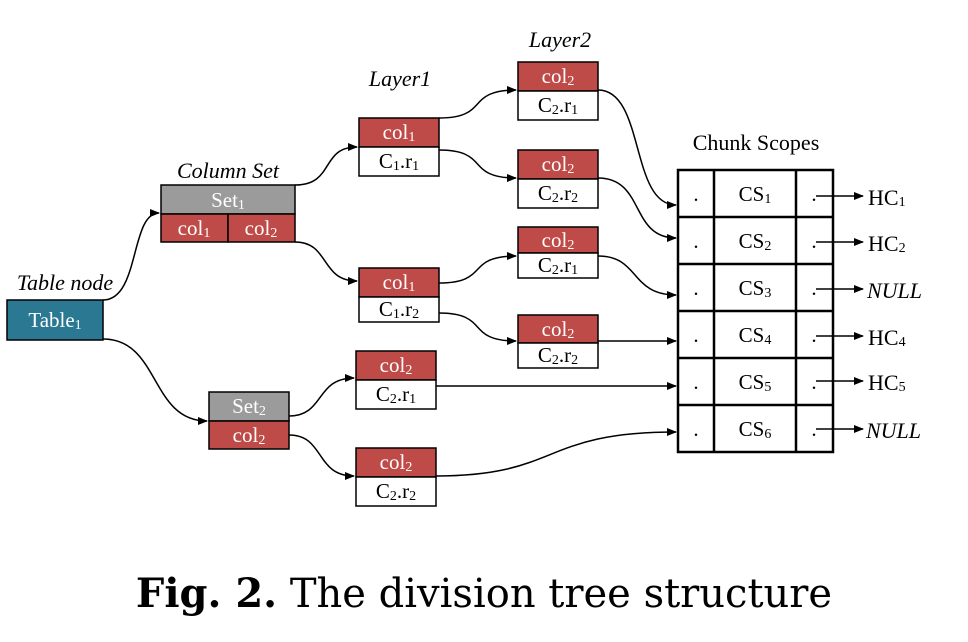 This screenshot has height=642, width=968. I want to click on chunk-row: . CS4 . HC4, so click(799, 336).